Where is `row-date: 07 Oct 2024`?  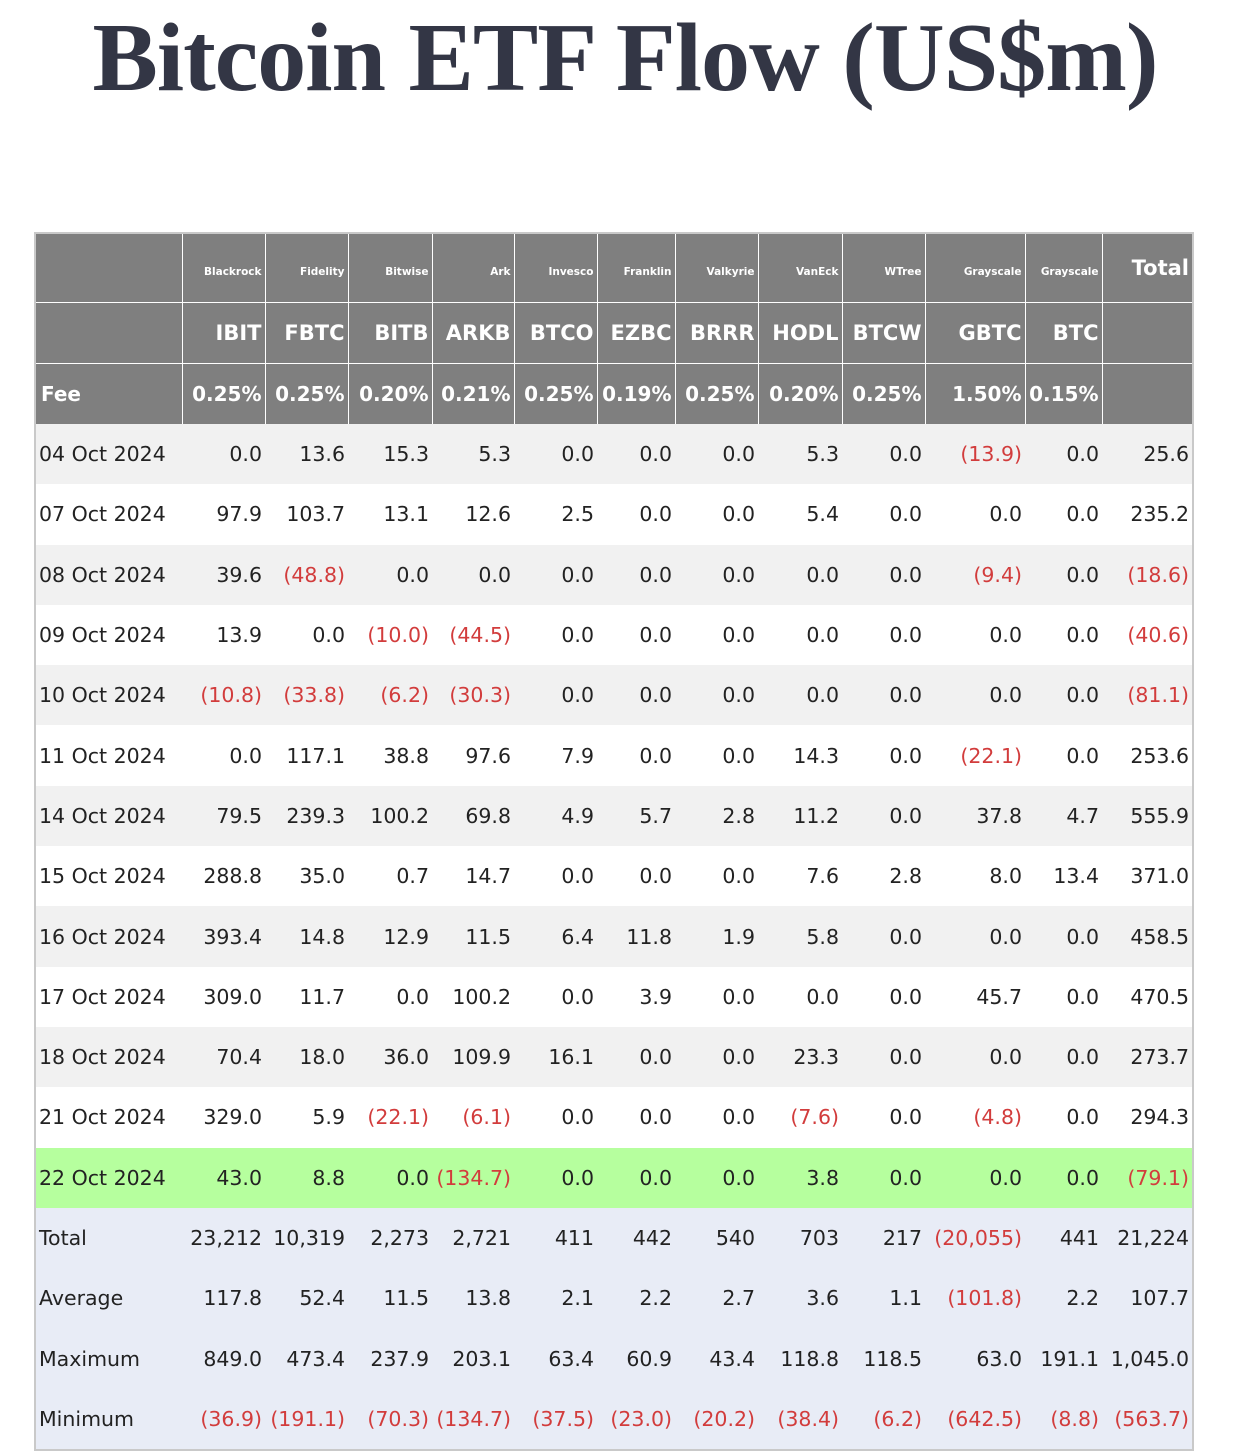 row-date: 07 Oct 2024 is located at coordinates (109, 514).